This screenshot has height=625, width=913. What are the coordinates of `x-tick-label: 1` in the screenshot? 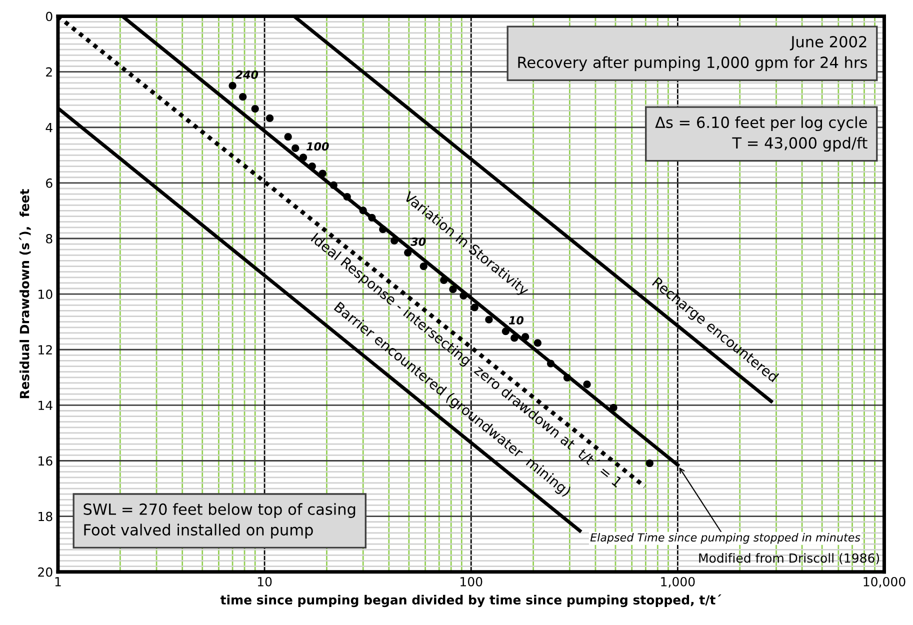 It's located at (58, 581).